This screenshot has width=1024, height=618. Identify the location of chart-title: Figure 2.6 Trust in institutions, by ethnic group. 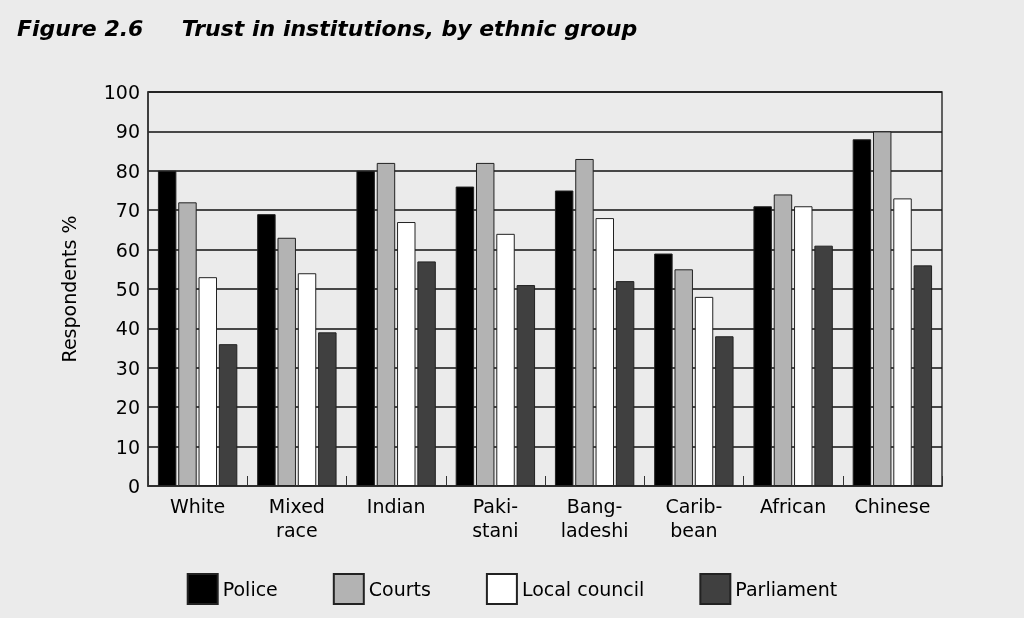
(327, 28).